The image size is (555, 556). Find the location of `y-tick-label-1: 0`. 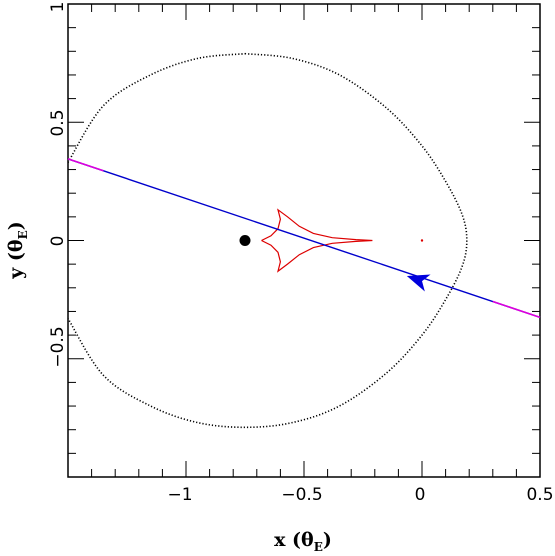

y-tick-label-1: 0 is located at coordinates (58, 241).